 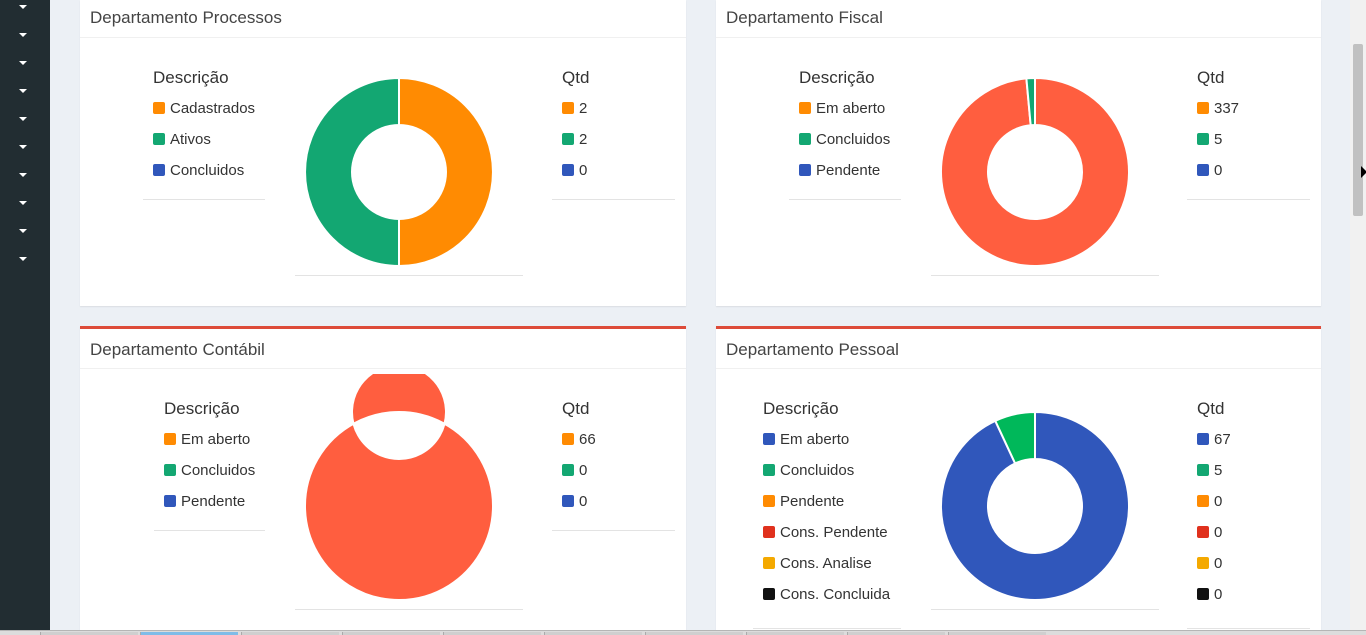 What do you see at coordinates (446, 172) in the screenshot?
I see `pie-slice-cadastrados` at bounding box center [446, 172].